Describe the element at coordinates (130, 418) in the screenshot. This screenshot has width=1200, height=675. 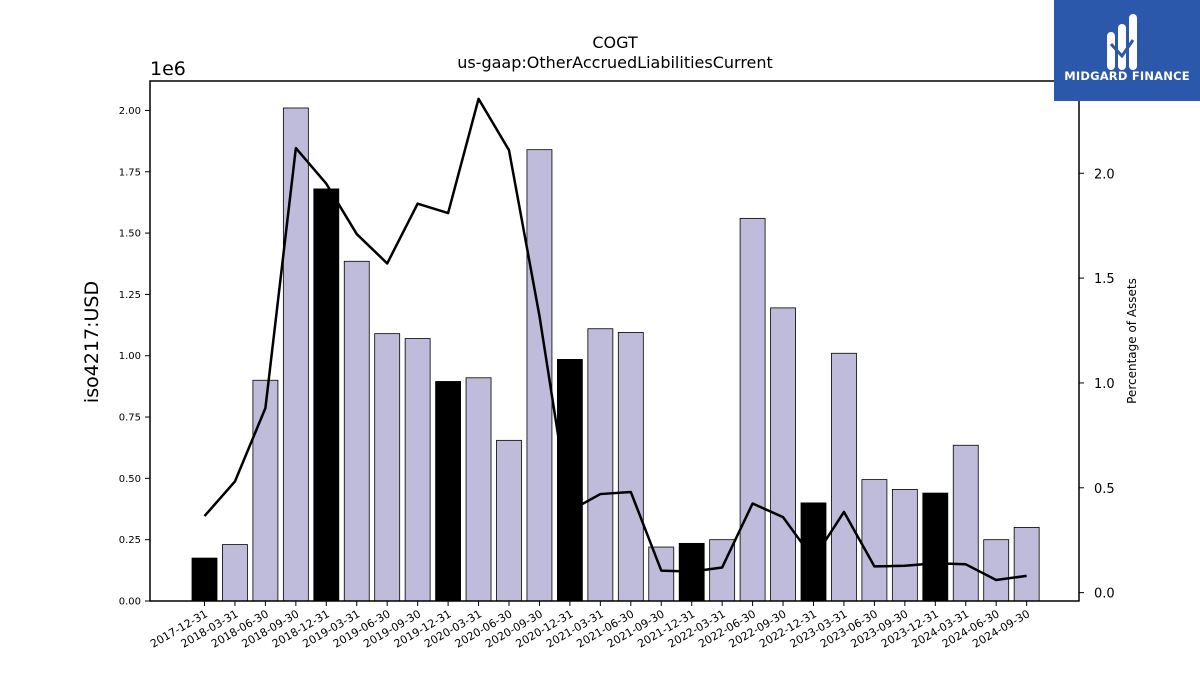
I see `y-tick-label: 0.75` at that location.